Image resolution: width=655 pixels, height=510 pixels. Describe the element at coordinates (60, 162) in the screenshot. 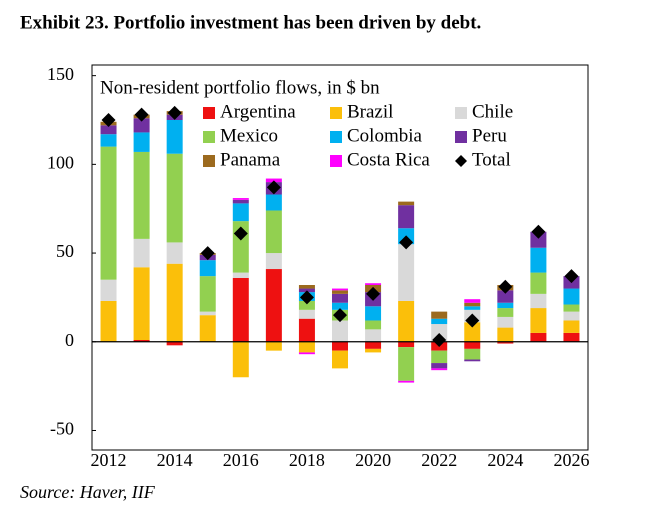

I see `y-tick-label: 100` at that location.